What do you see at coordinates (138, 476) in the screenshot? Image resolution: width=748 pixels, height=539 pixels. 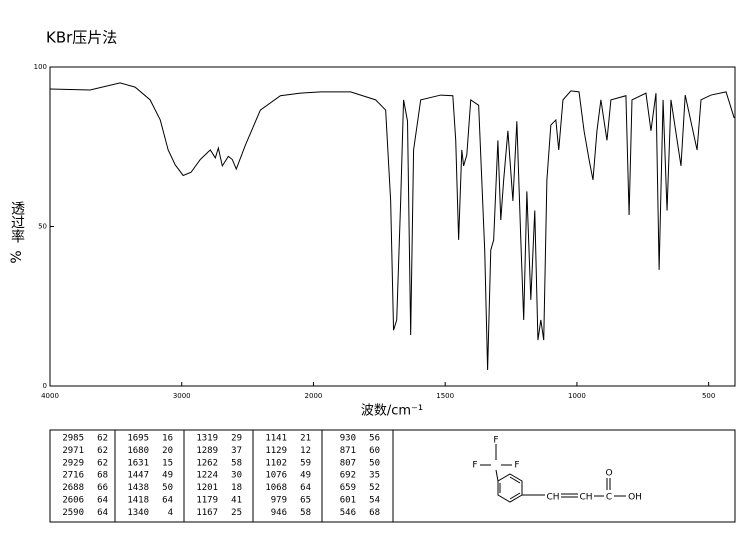 I see `peak-wavenumber: 1447` at bounding box center [138, 476].